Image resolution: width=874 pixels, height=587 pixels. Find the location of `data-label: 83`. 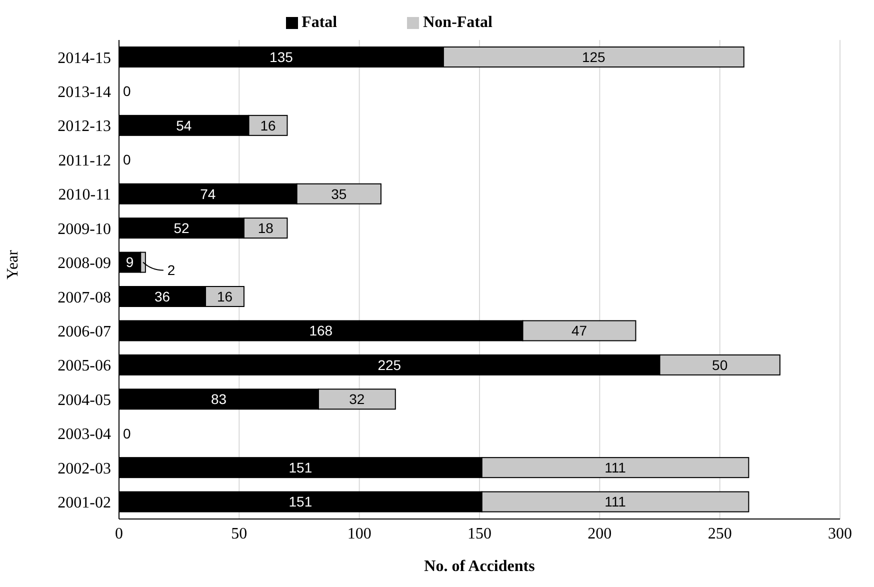

data-label: 83 is located at coordinates (218, 399).